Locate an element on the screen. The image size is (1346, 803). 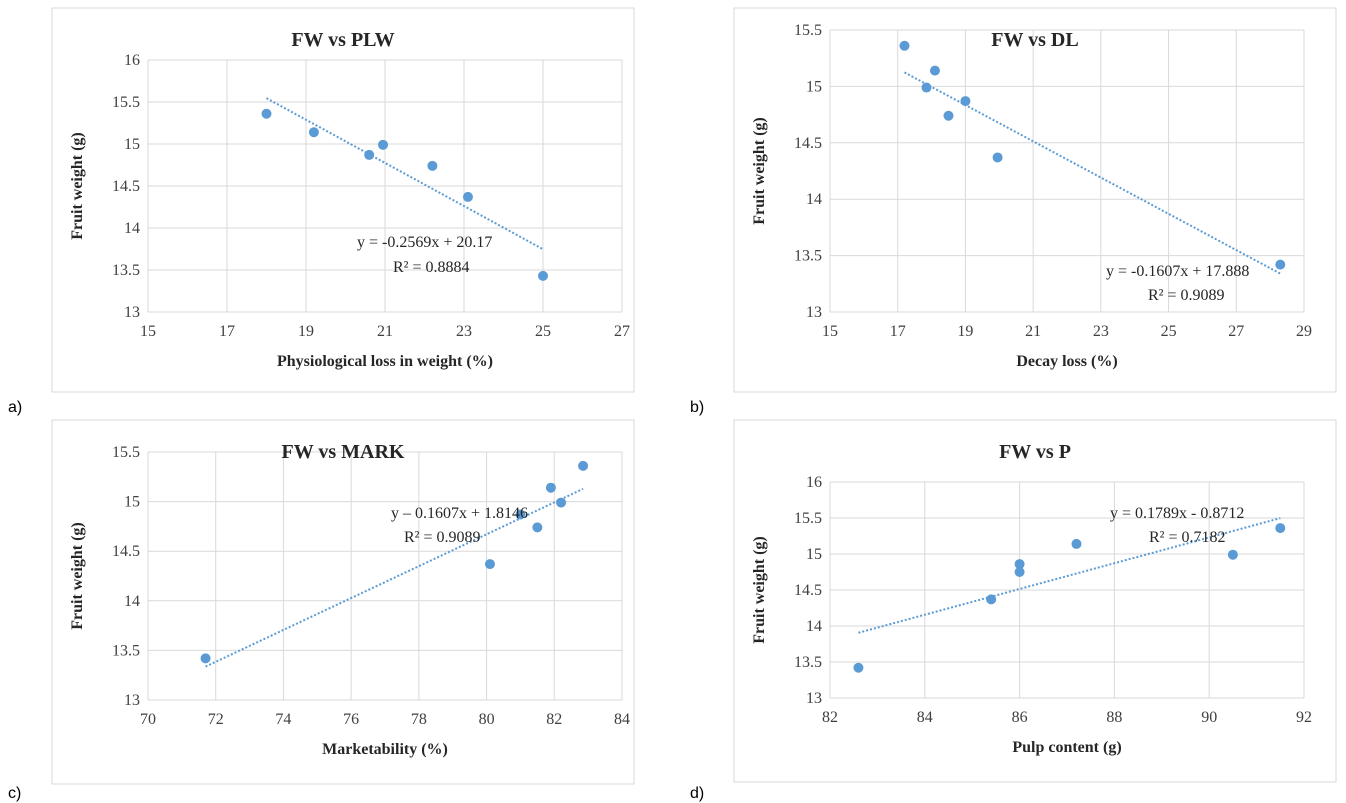
chart-title: FW vs PLW is located at coordinates (342, 40).